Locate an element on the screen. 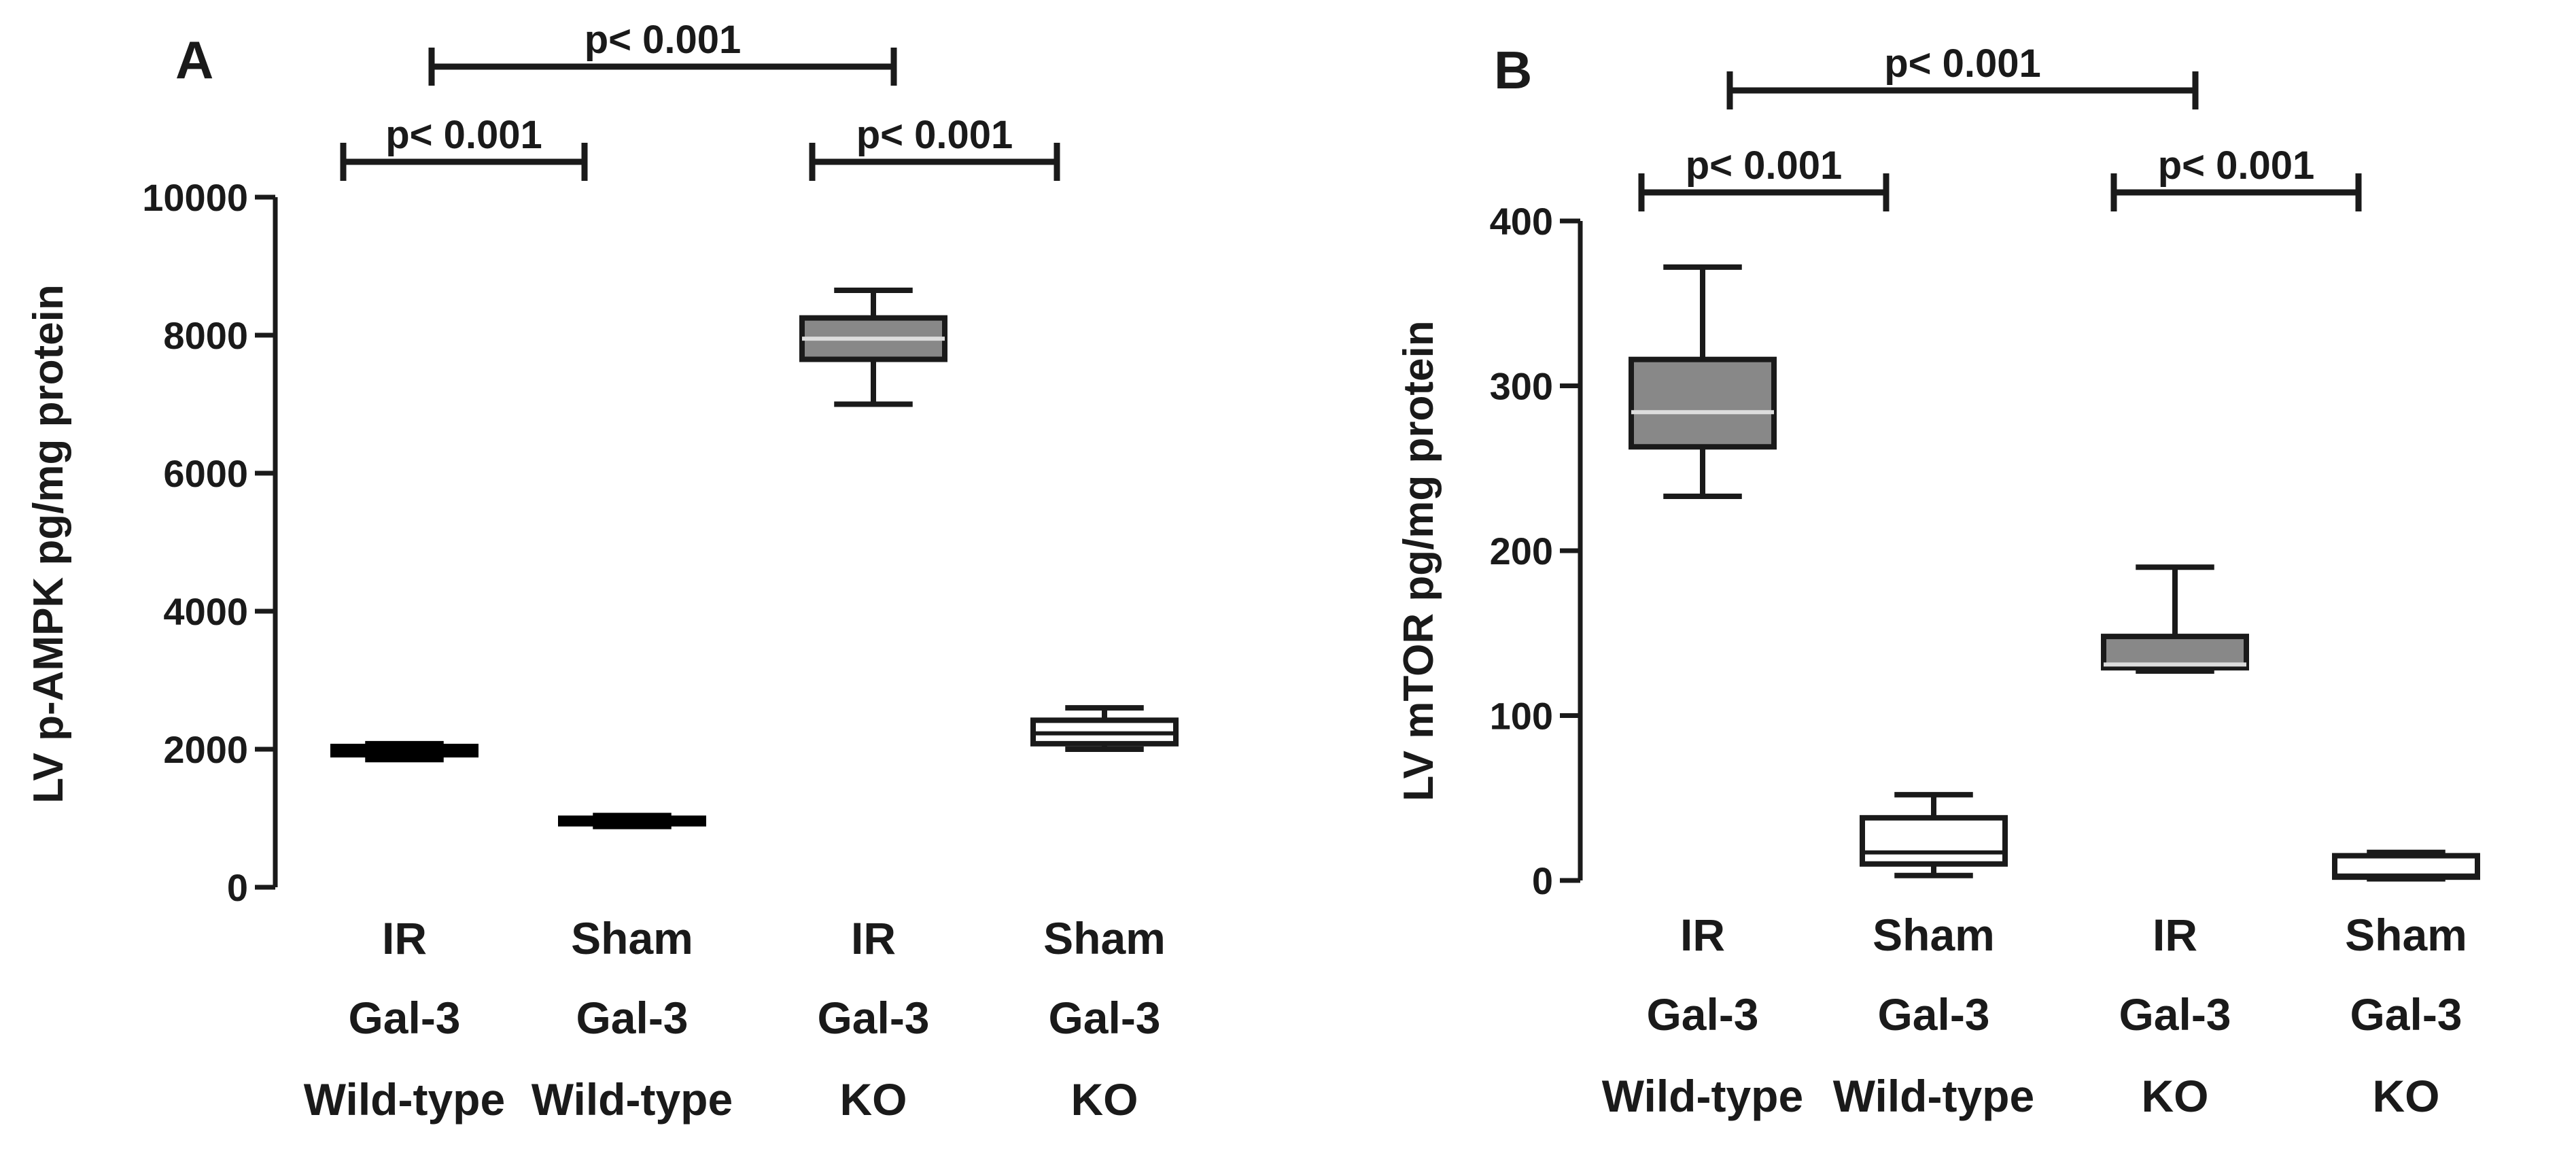  y-tick-label: 2000 is located at coordinates (205, 749).